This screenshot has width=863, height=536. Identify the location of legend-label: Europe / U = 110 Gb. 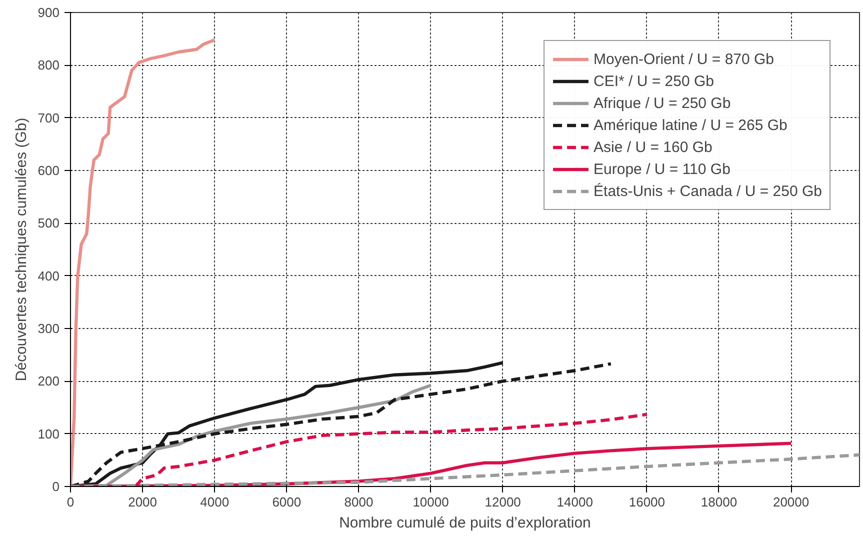
(662, 169).